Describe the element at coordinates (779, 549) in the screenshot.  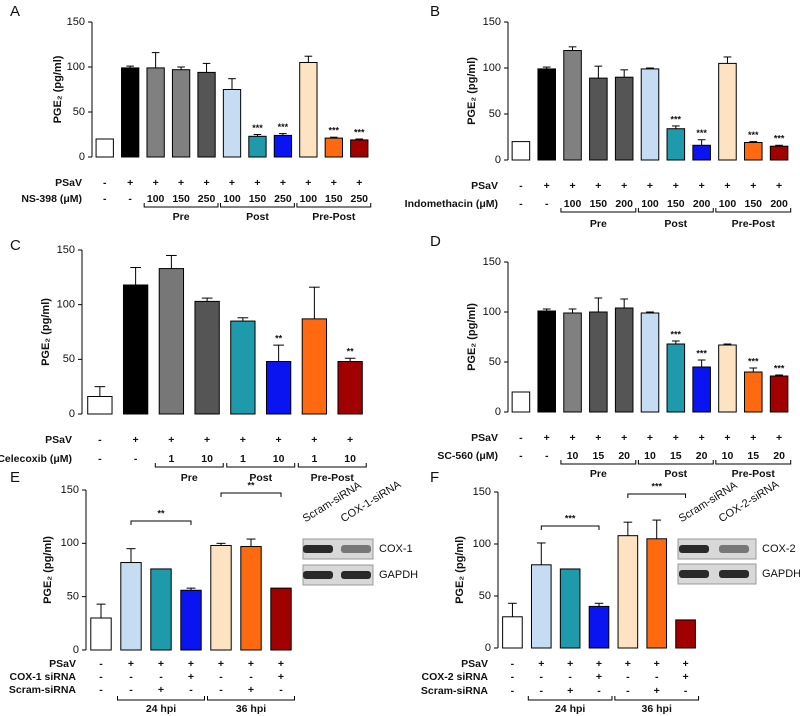
I see `blot-band-label: COX-2` at that location.